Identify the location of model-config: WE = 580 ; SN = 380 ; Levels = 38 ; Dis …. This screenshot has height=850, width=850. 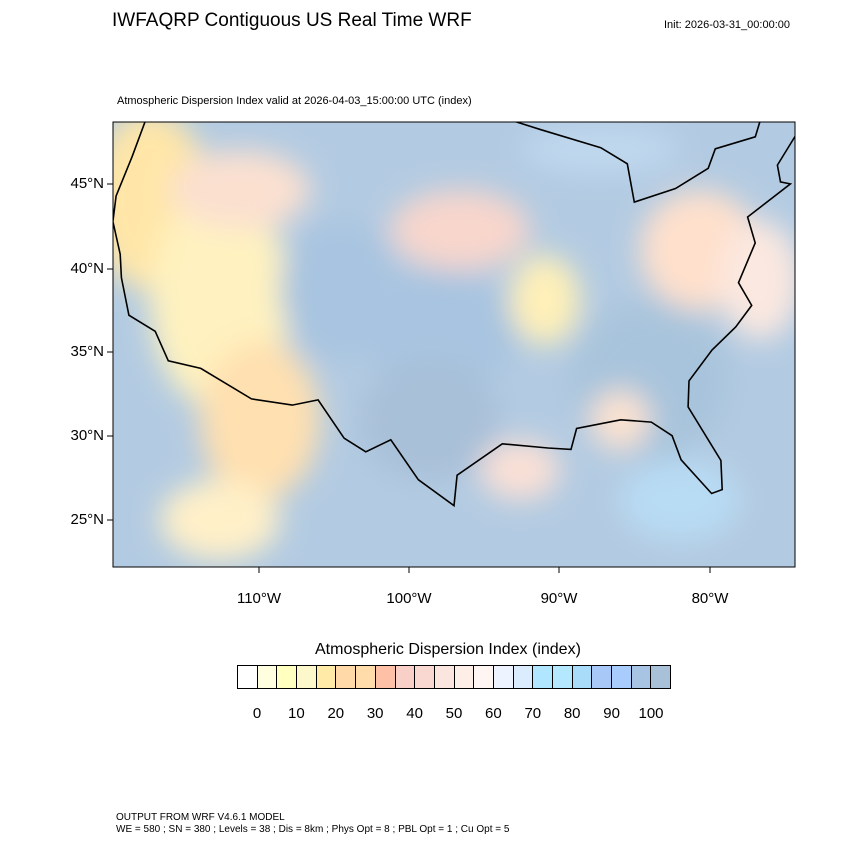
(313, 829).